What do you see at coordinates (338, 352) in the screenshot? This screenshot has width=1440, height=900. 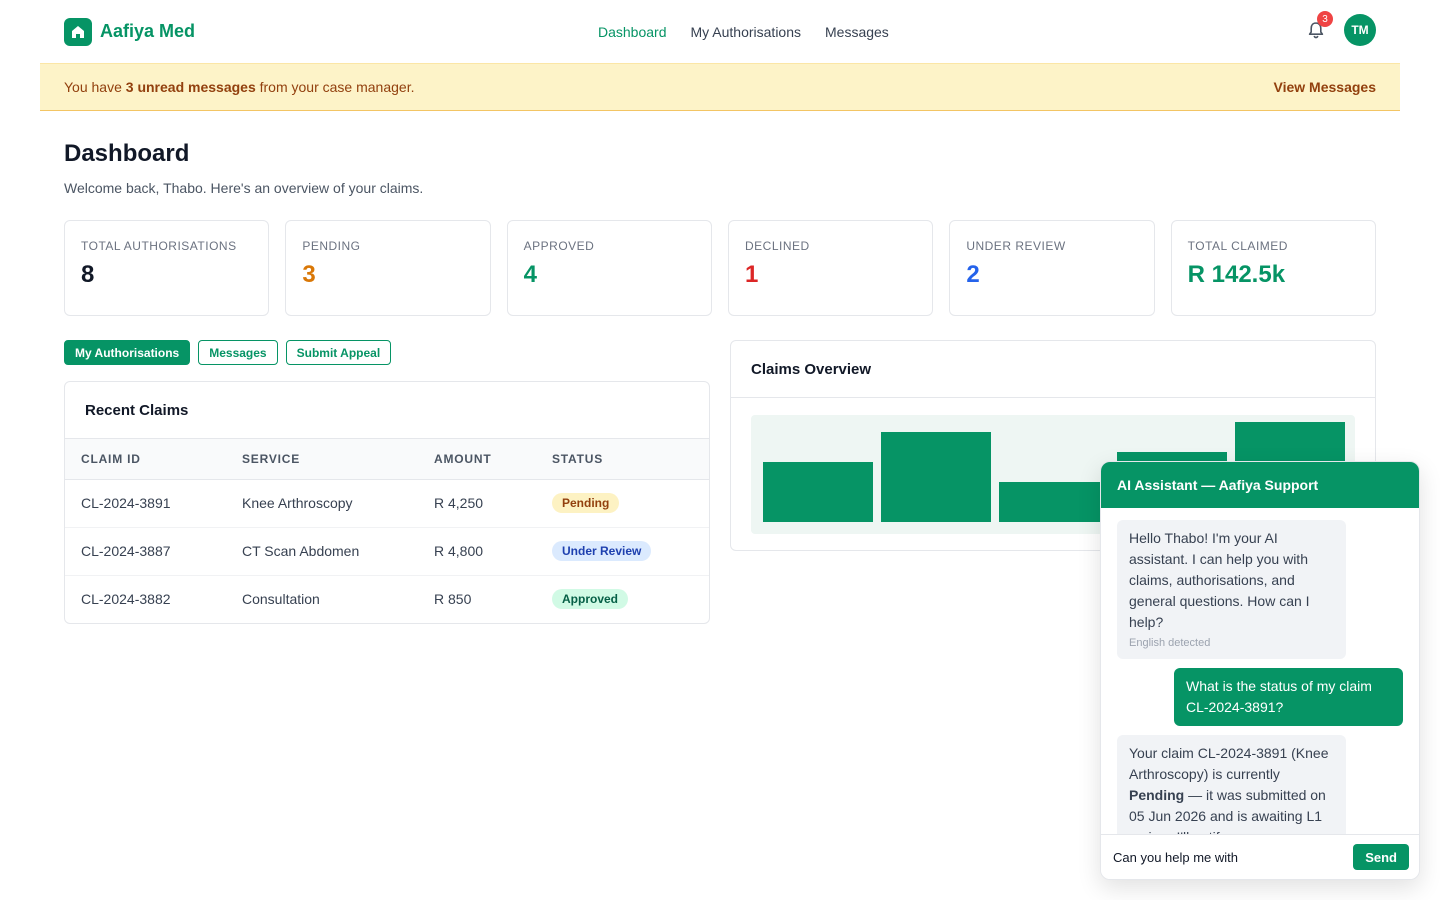 I see `submit-appeal-button: Submit Appeal` at bounding box center [338, 352].